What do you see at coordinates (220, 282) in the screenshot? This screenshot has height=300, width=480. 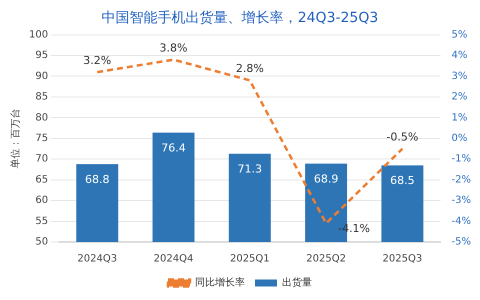 I see `legend-label: 同比增长率` at bounding box center [220, 282].